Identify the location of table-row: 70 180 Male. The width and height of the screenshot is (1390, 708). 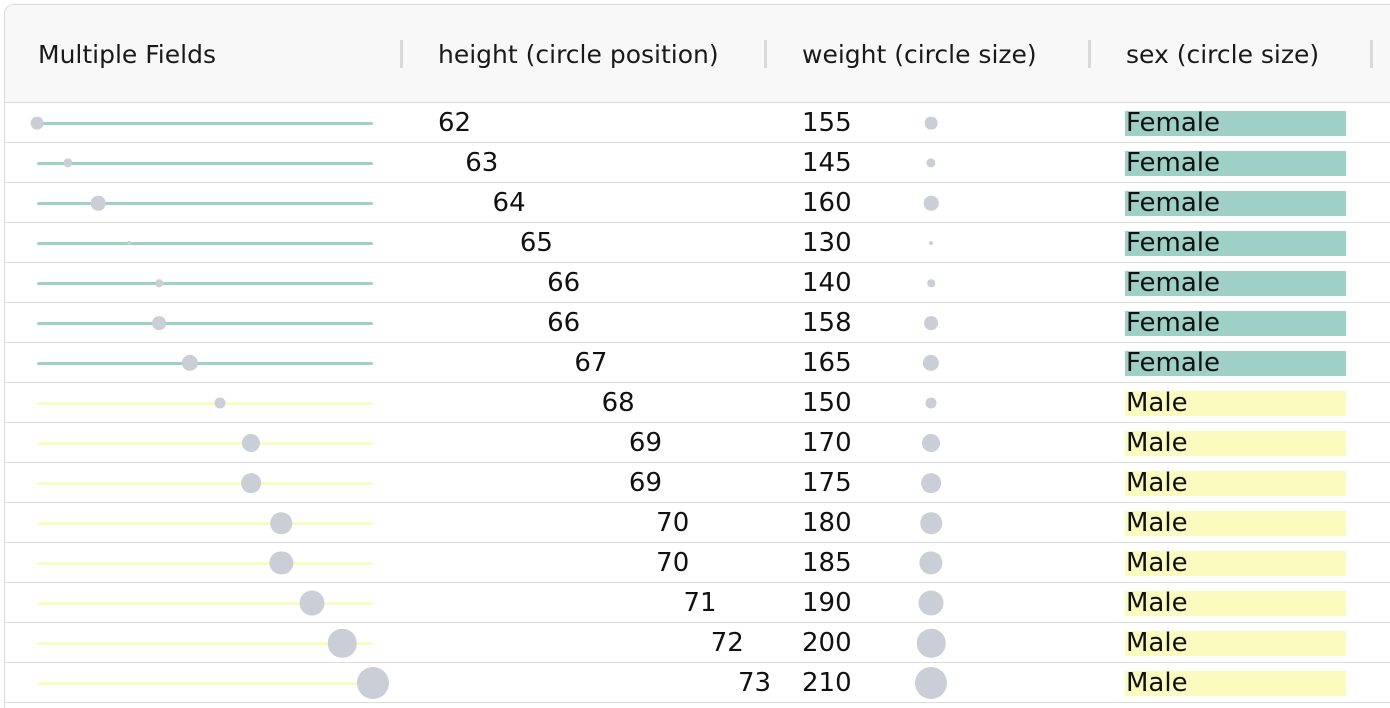
(697, 523).